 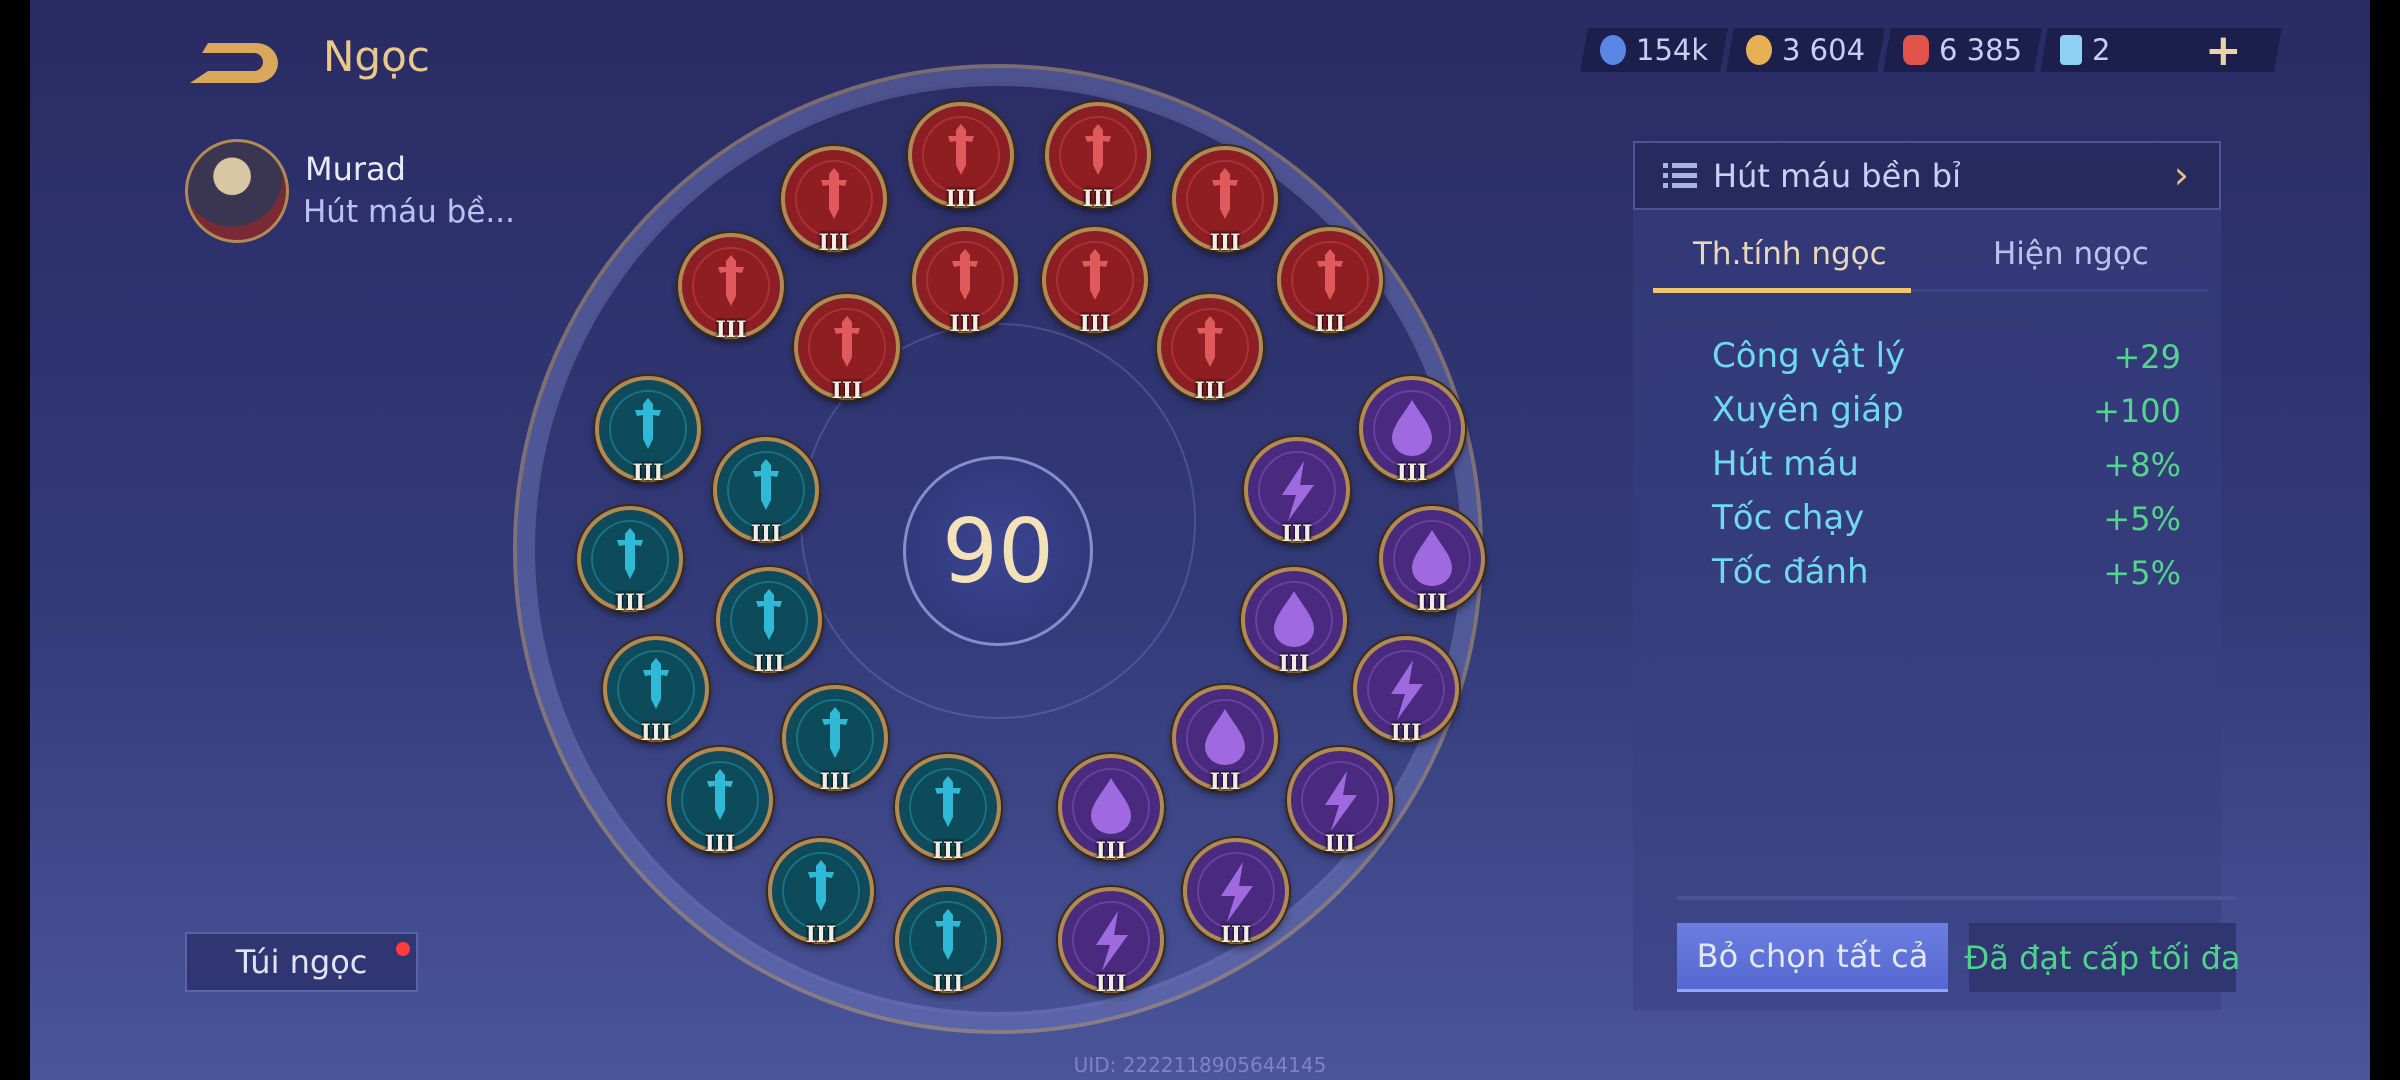 I want to click on active-tab-indicator, so click(x=1782, y=290).